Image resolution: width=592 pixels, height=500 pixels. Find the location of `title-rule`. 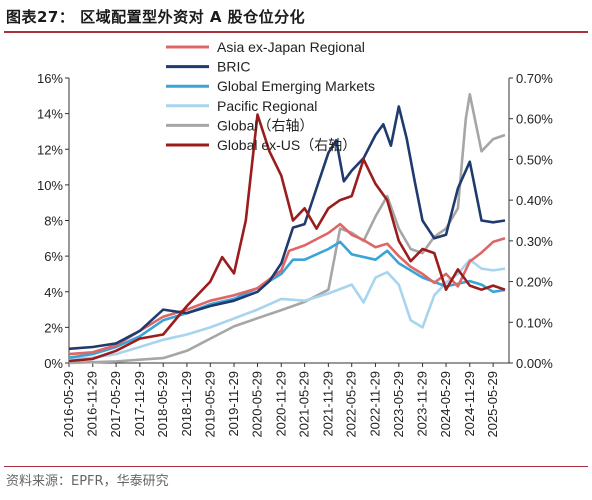

title-rule is located at coordinates (296, 32).